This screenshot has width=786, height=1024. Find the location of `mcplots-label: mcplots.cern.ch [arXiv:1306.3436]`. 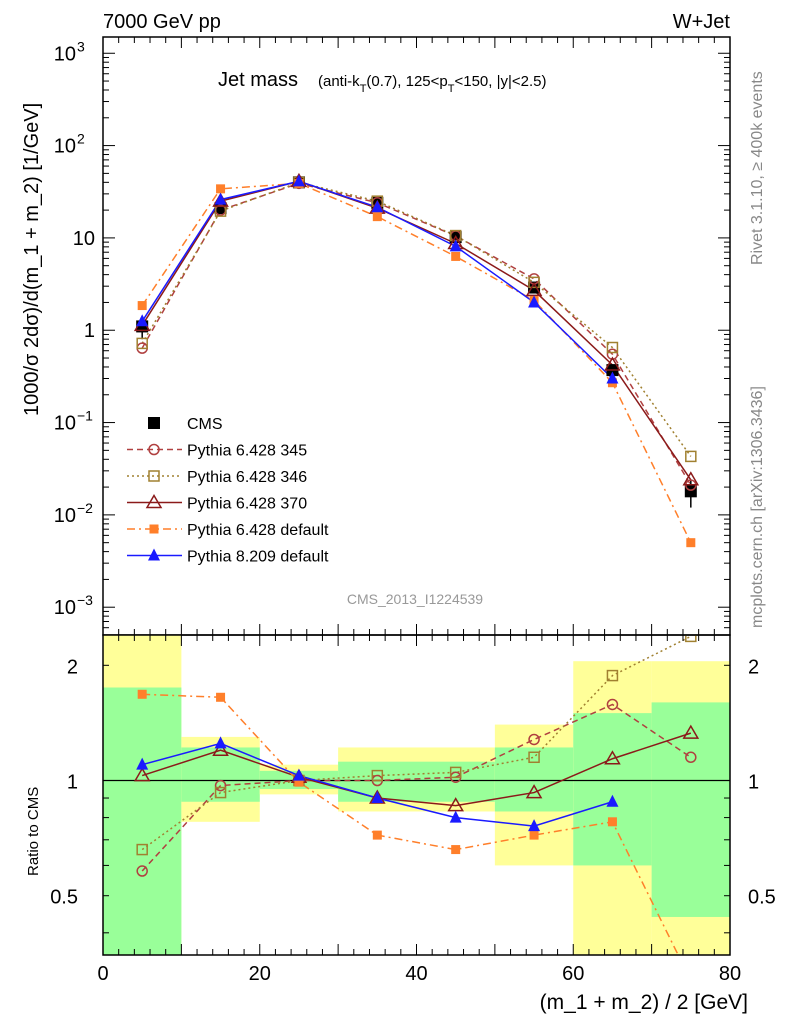

mcplots-label: mcplots.cern.ch [arXiv:1306.3436] is located at coordinates (757, 507).